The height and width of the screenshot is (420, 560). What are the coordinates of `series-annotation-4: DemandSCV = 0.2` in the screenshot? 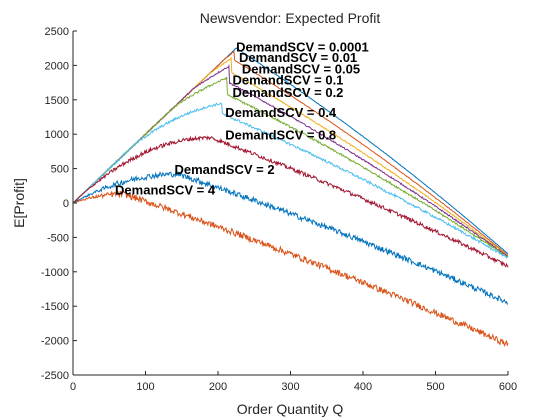 It's located at (288, 92).